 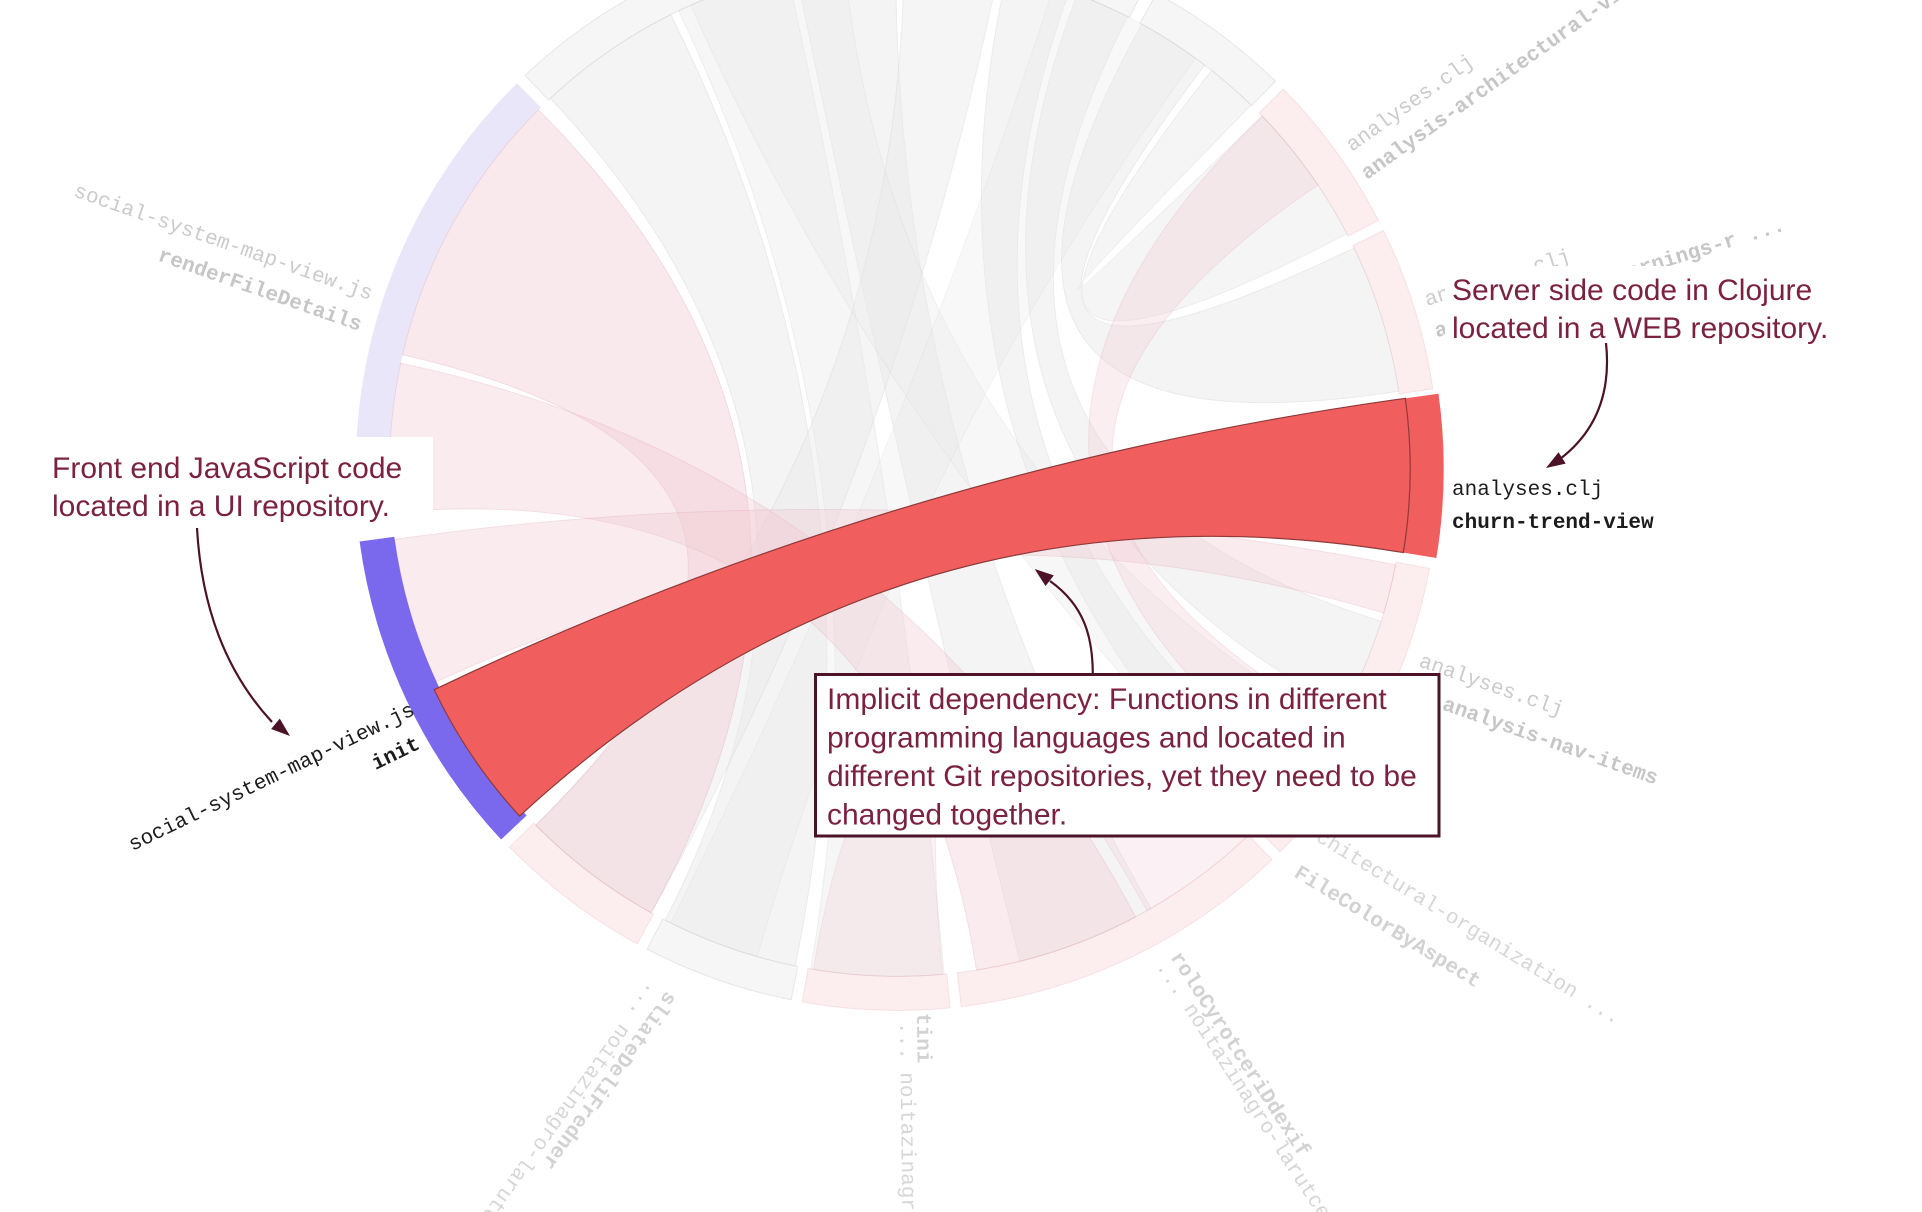 What do you see at coordinates (1527, 490) in the screenshot?
I see `svg-text: analyses.clj` at bounding box center [1527, 490].